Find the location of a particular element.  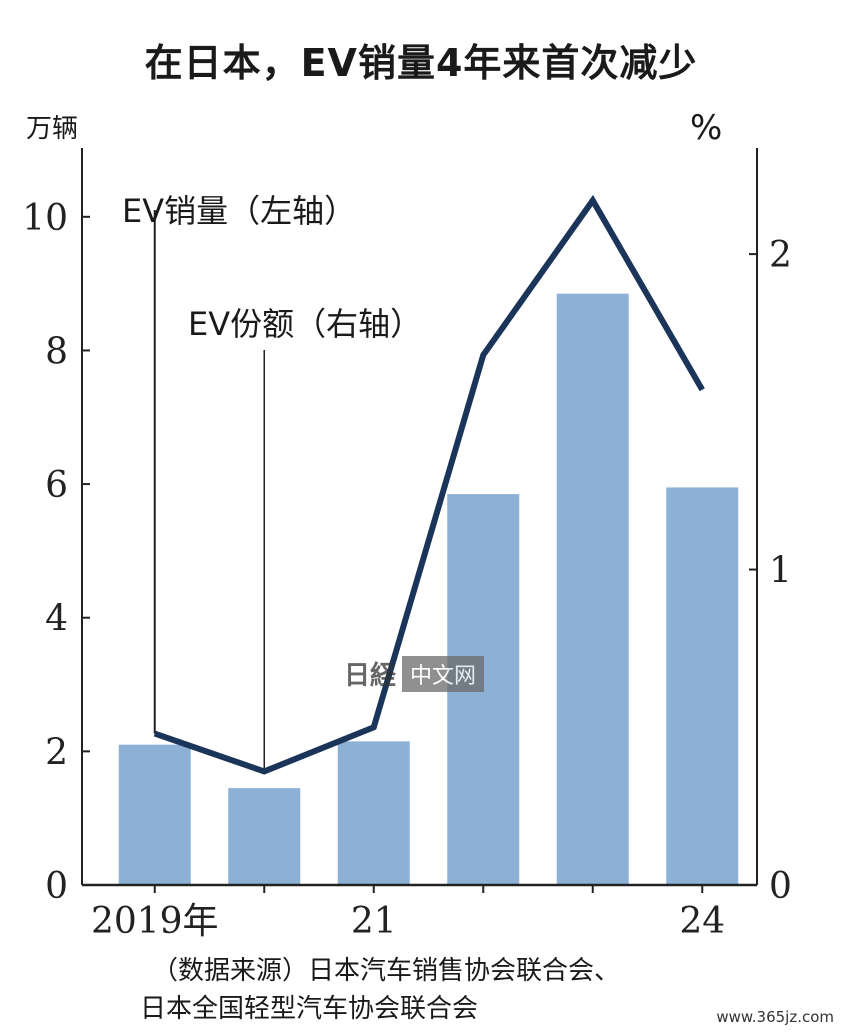

label-ev-sales: EV销量（左轴） is located at coordinates (239, 211).